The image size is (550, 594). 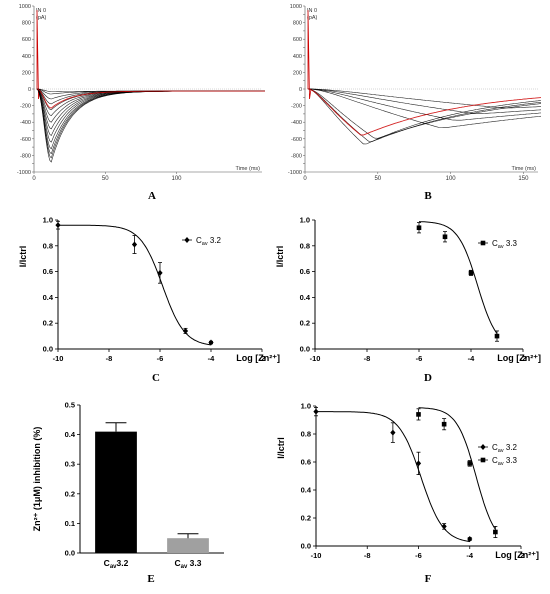 I want to click on panel-letter-b: B, so click(x=428, y=196).